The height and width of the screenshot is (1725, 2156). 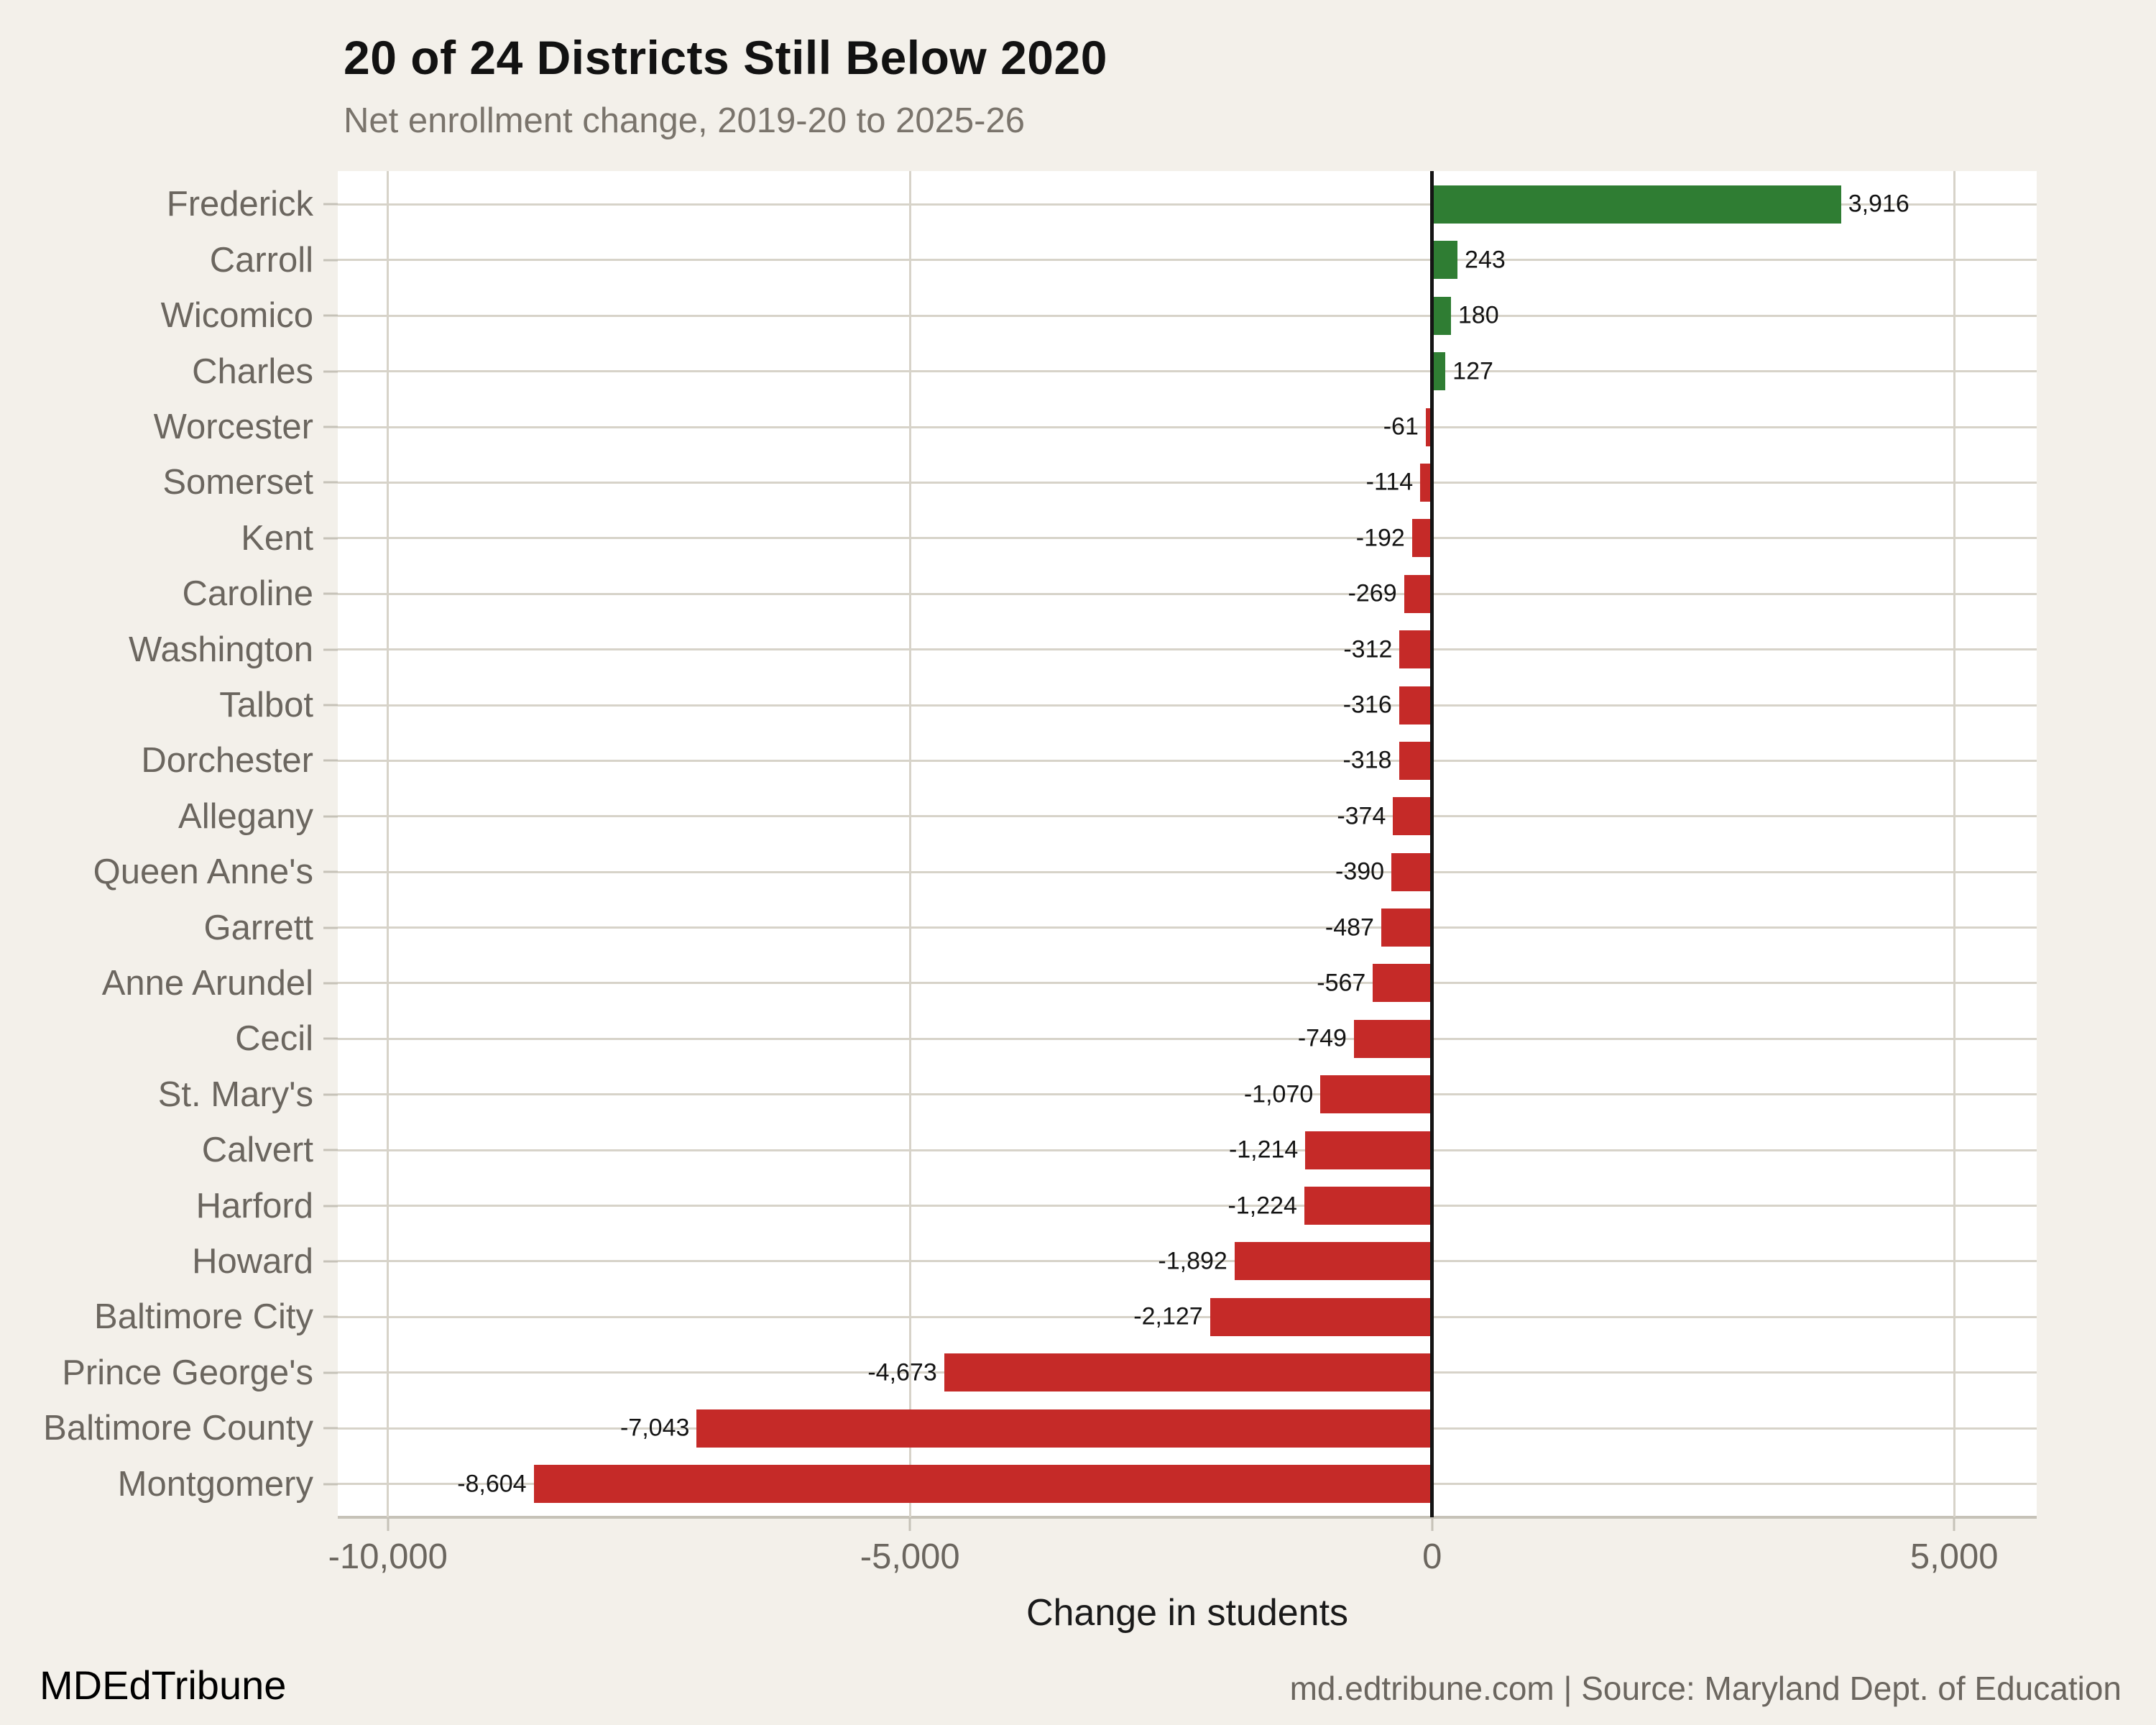 I want to click on bar-value-label: -316, so click(x=1367, y=705).